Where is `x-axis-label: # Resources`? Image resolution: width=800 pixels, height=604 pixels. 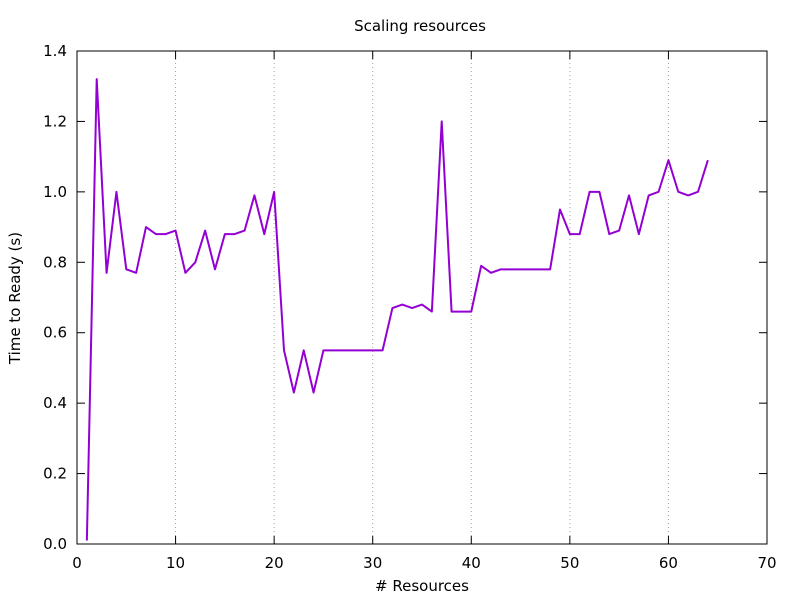
x-axis-label: # Resources is located at coordinates (422, 586).